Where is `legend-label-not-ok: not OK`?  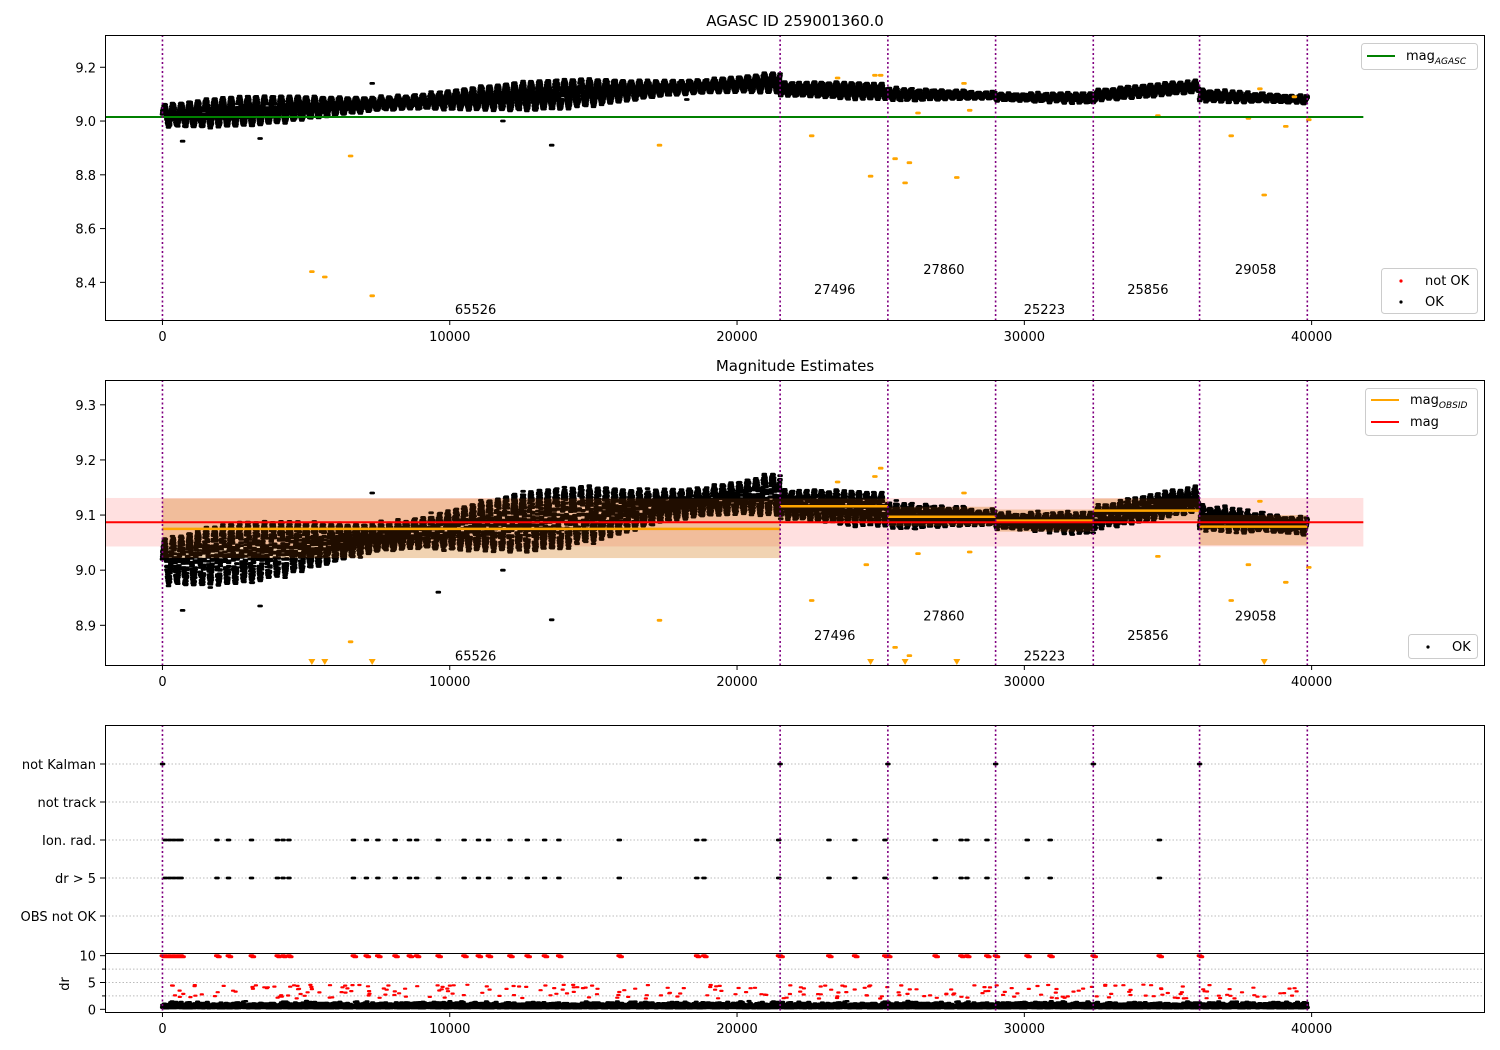
legend-label-not-ok: not OK is located at coordinates (1447, 281).